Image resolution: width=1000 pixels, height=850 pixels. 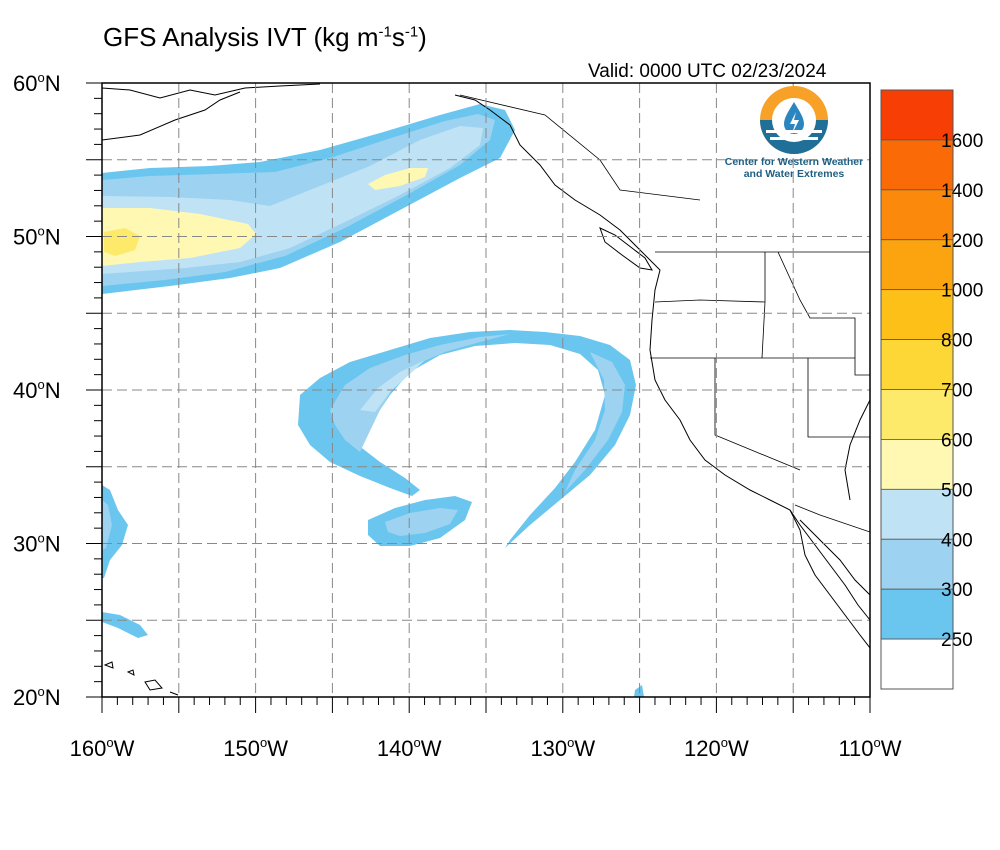 I want to click on colorbar-label: 500, so click(x=957, y=490).